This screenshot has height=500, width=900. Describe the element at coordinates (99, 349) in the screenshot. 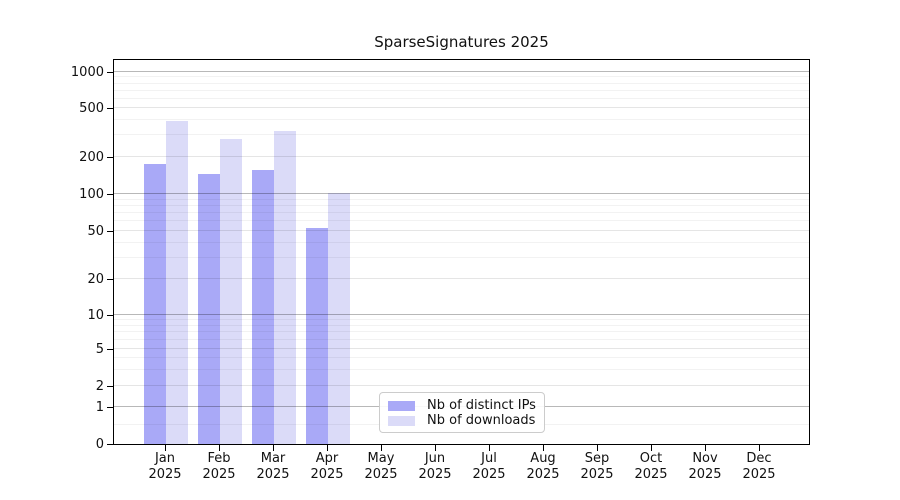

I see `y-tick-label-5: 5` at that location.